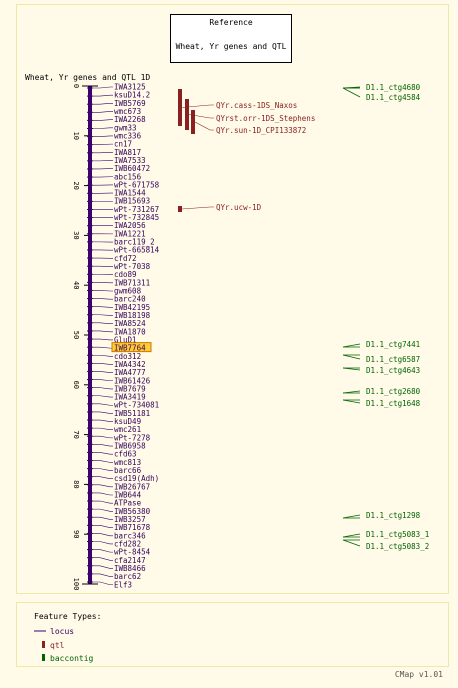  Describe the element at coordinates (136, 209) in the screenshot. I see `locus-label: wPt-731267` at that location.